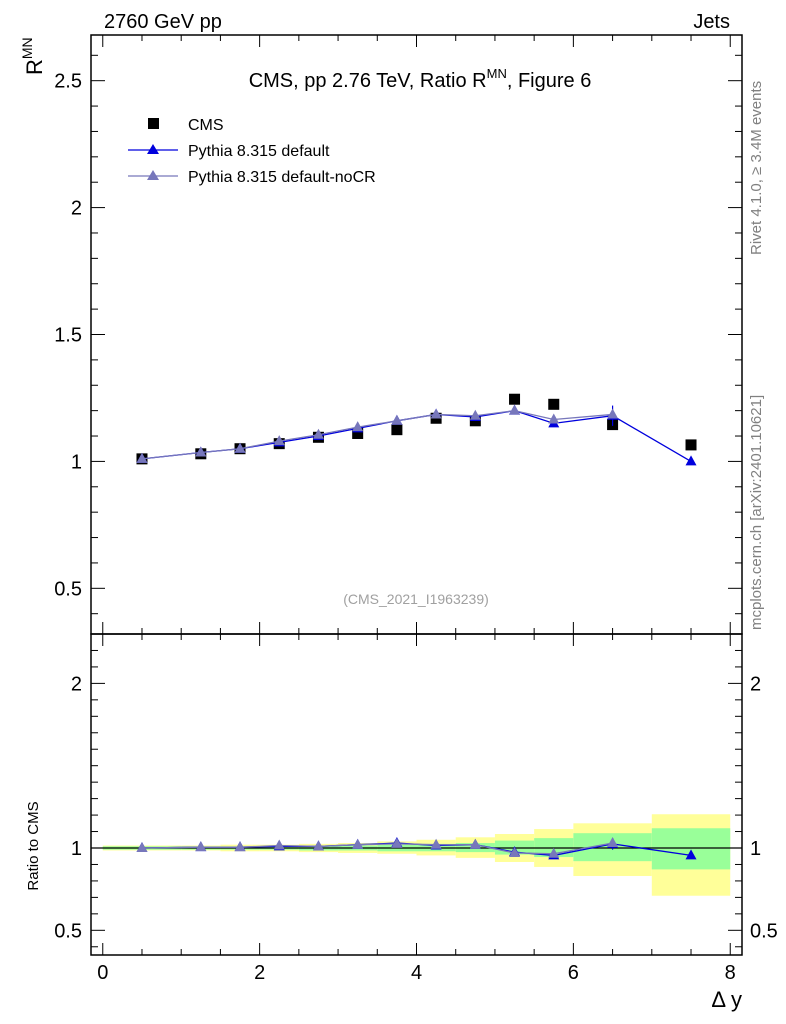  Describe the element at coordinates (259, 973) in the screenshot. I see `x-tick-label: 2` at that location.